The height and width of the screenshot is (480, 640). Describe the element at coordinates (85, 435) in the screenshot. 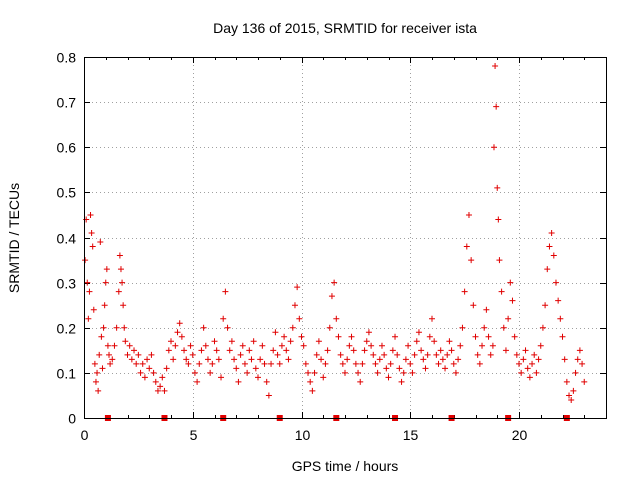

I see `x-tick-label: 0` at that location.